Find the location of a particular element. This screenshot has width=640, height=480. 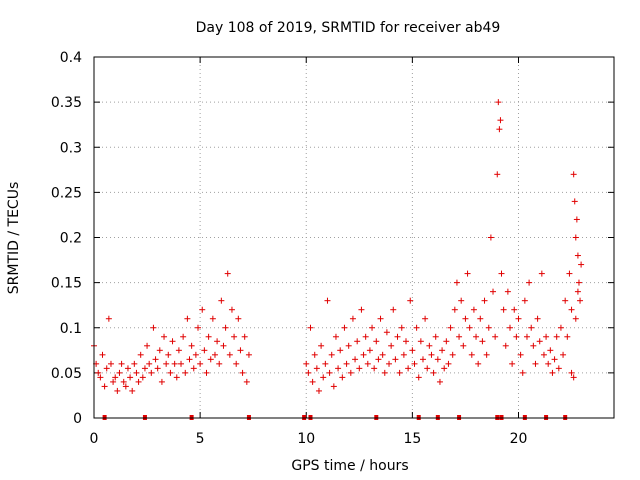

x-tick-label: 0 is located at coordinates (94, 439).